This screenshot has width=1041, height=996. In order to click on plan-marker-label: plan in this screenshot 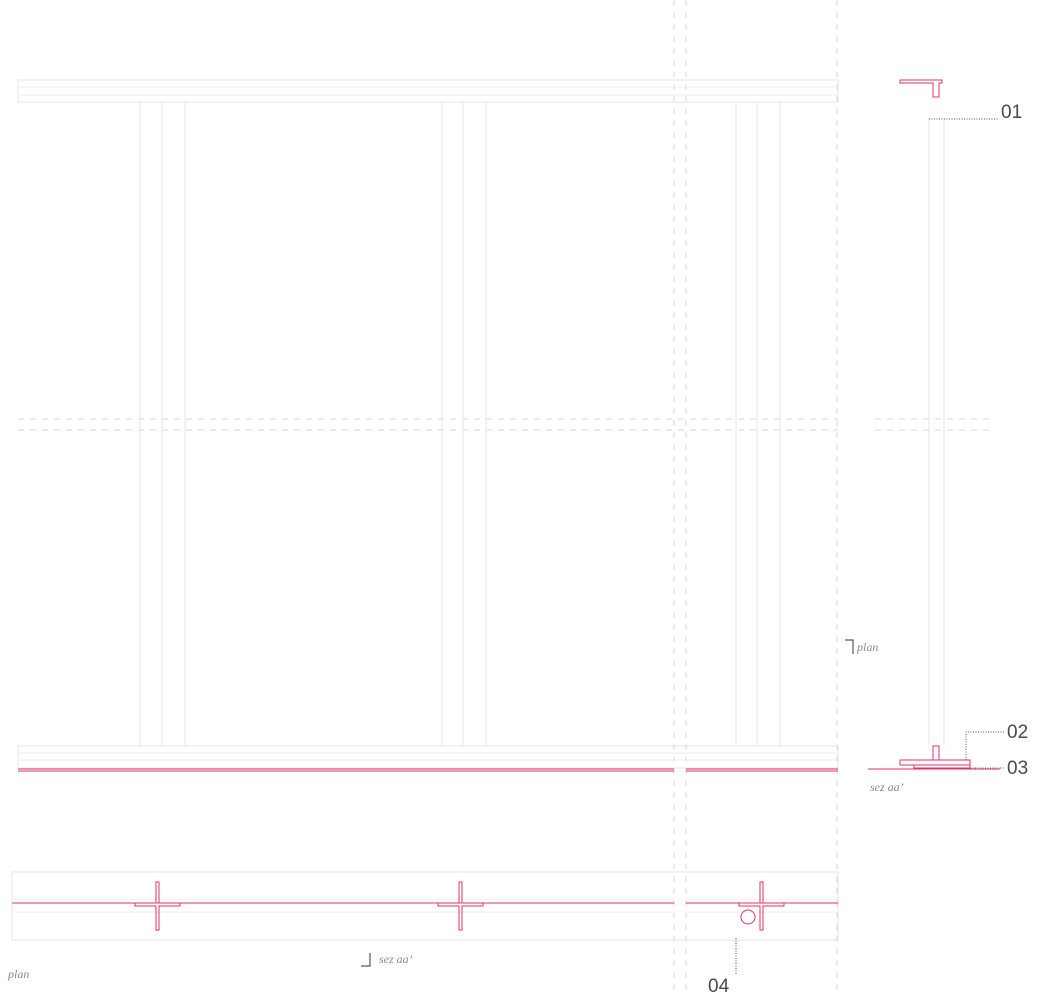, I will do `click(867, 647)`.